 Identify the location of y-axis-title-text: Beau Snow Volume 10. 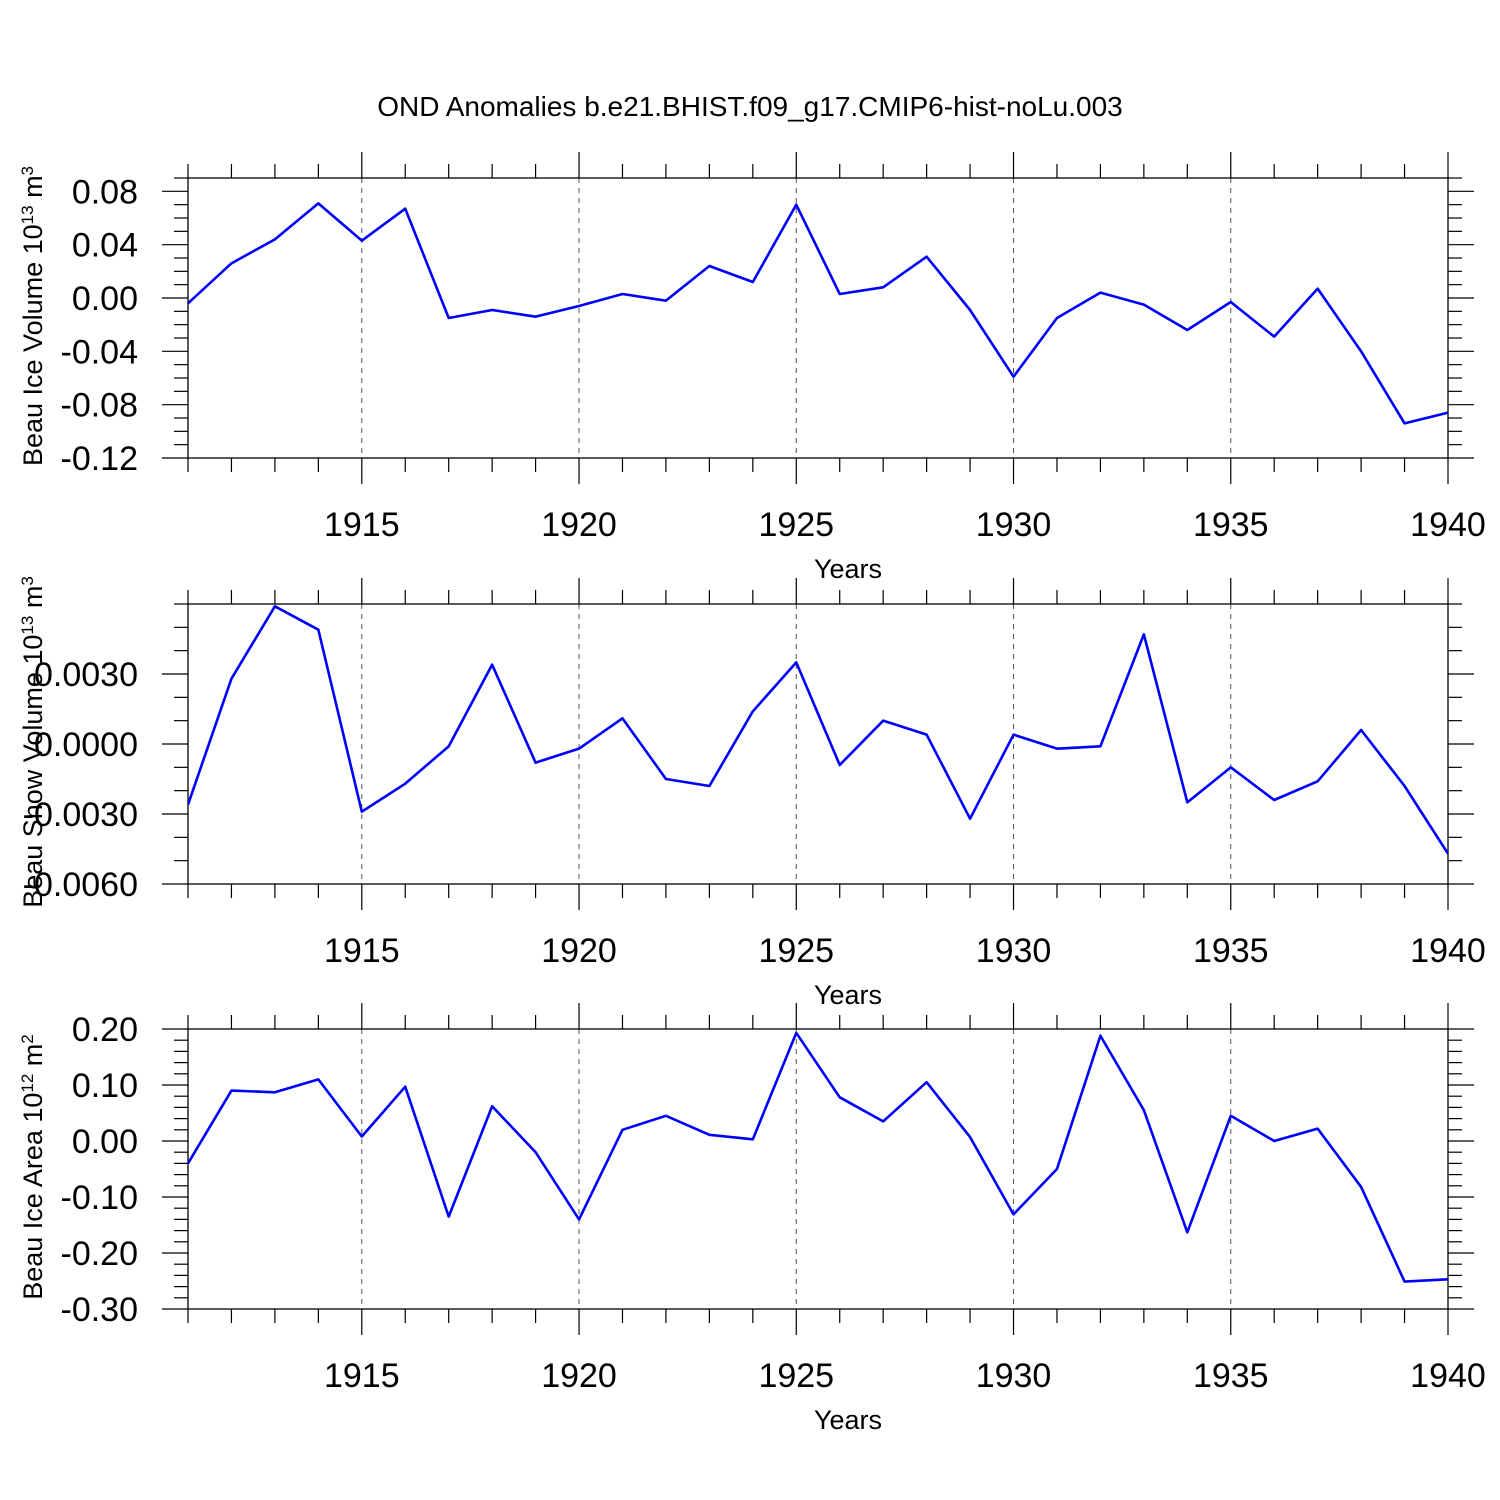
(33, 771).